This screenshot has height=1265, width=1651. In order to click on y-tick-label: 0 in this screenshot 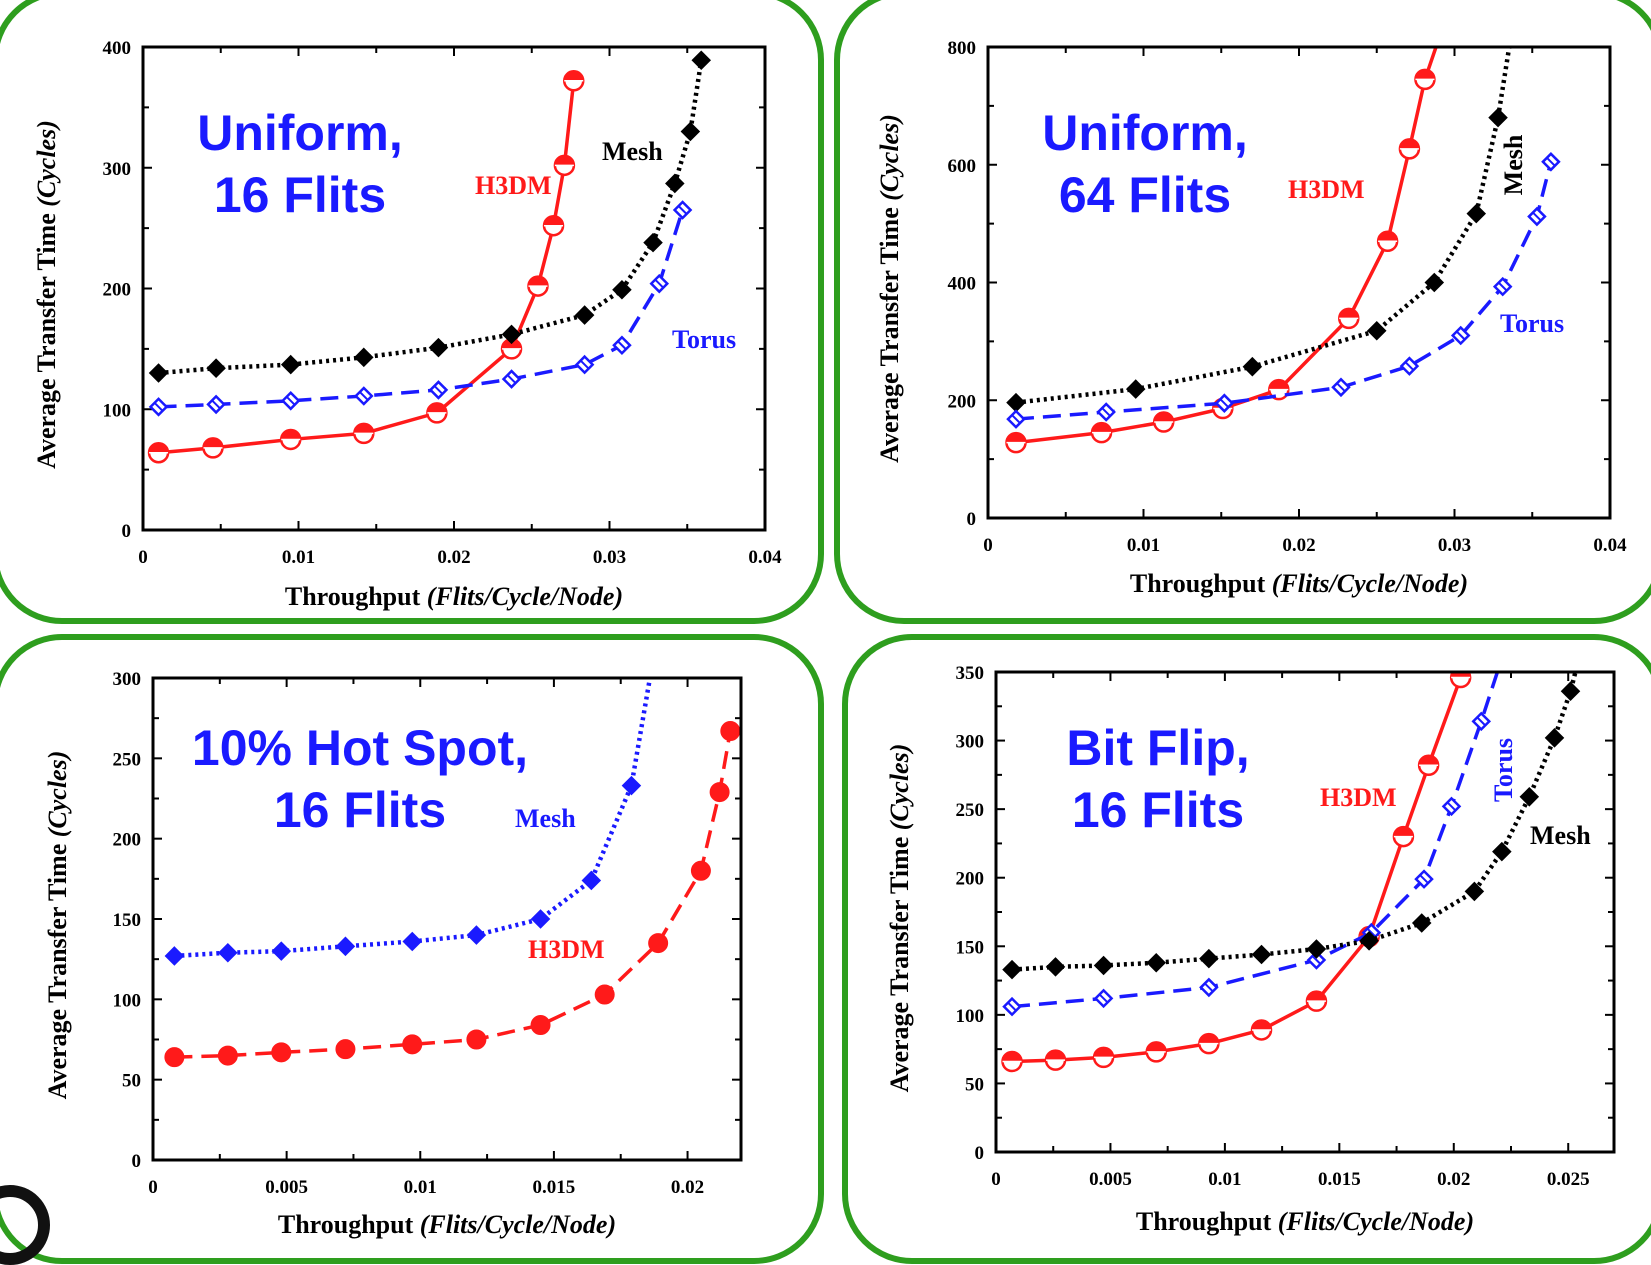, I will do `click(137, 1161)`.